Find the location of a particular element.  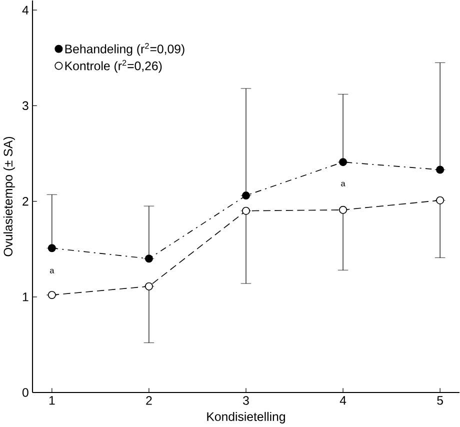

x-tick-label: 2 is located at coordinates (149, 400).